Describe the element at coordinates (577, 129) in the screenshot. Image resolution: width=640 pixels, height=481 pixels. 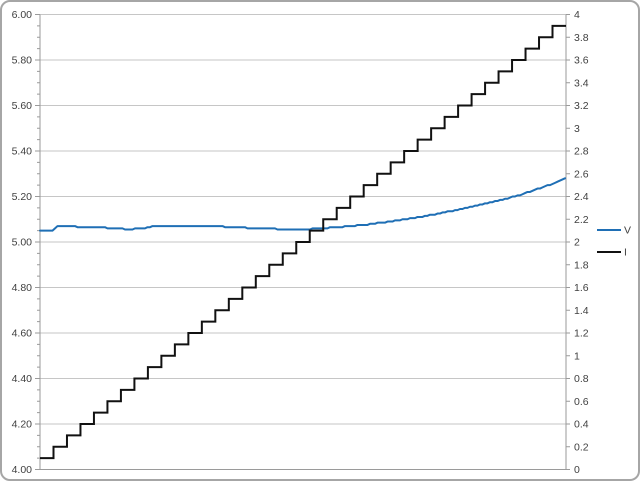
I see `right-axis-label: 3` at that location.